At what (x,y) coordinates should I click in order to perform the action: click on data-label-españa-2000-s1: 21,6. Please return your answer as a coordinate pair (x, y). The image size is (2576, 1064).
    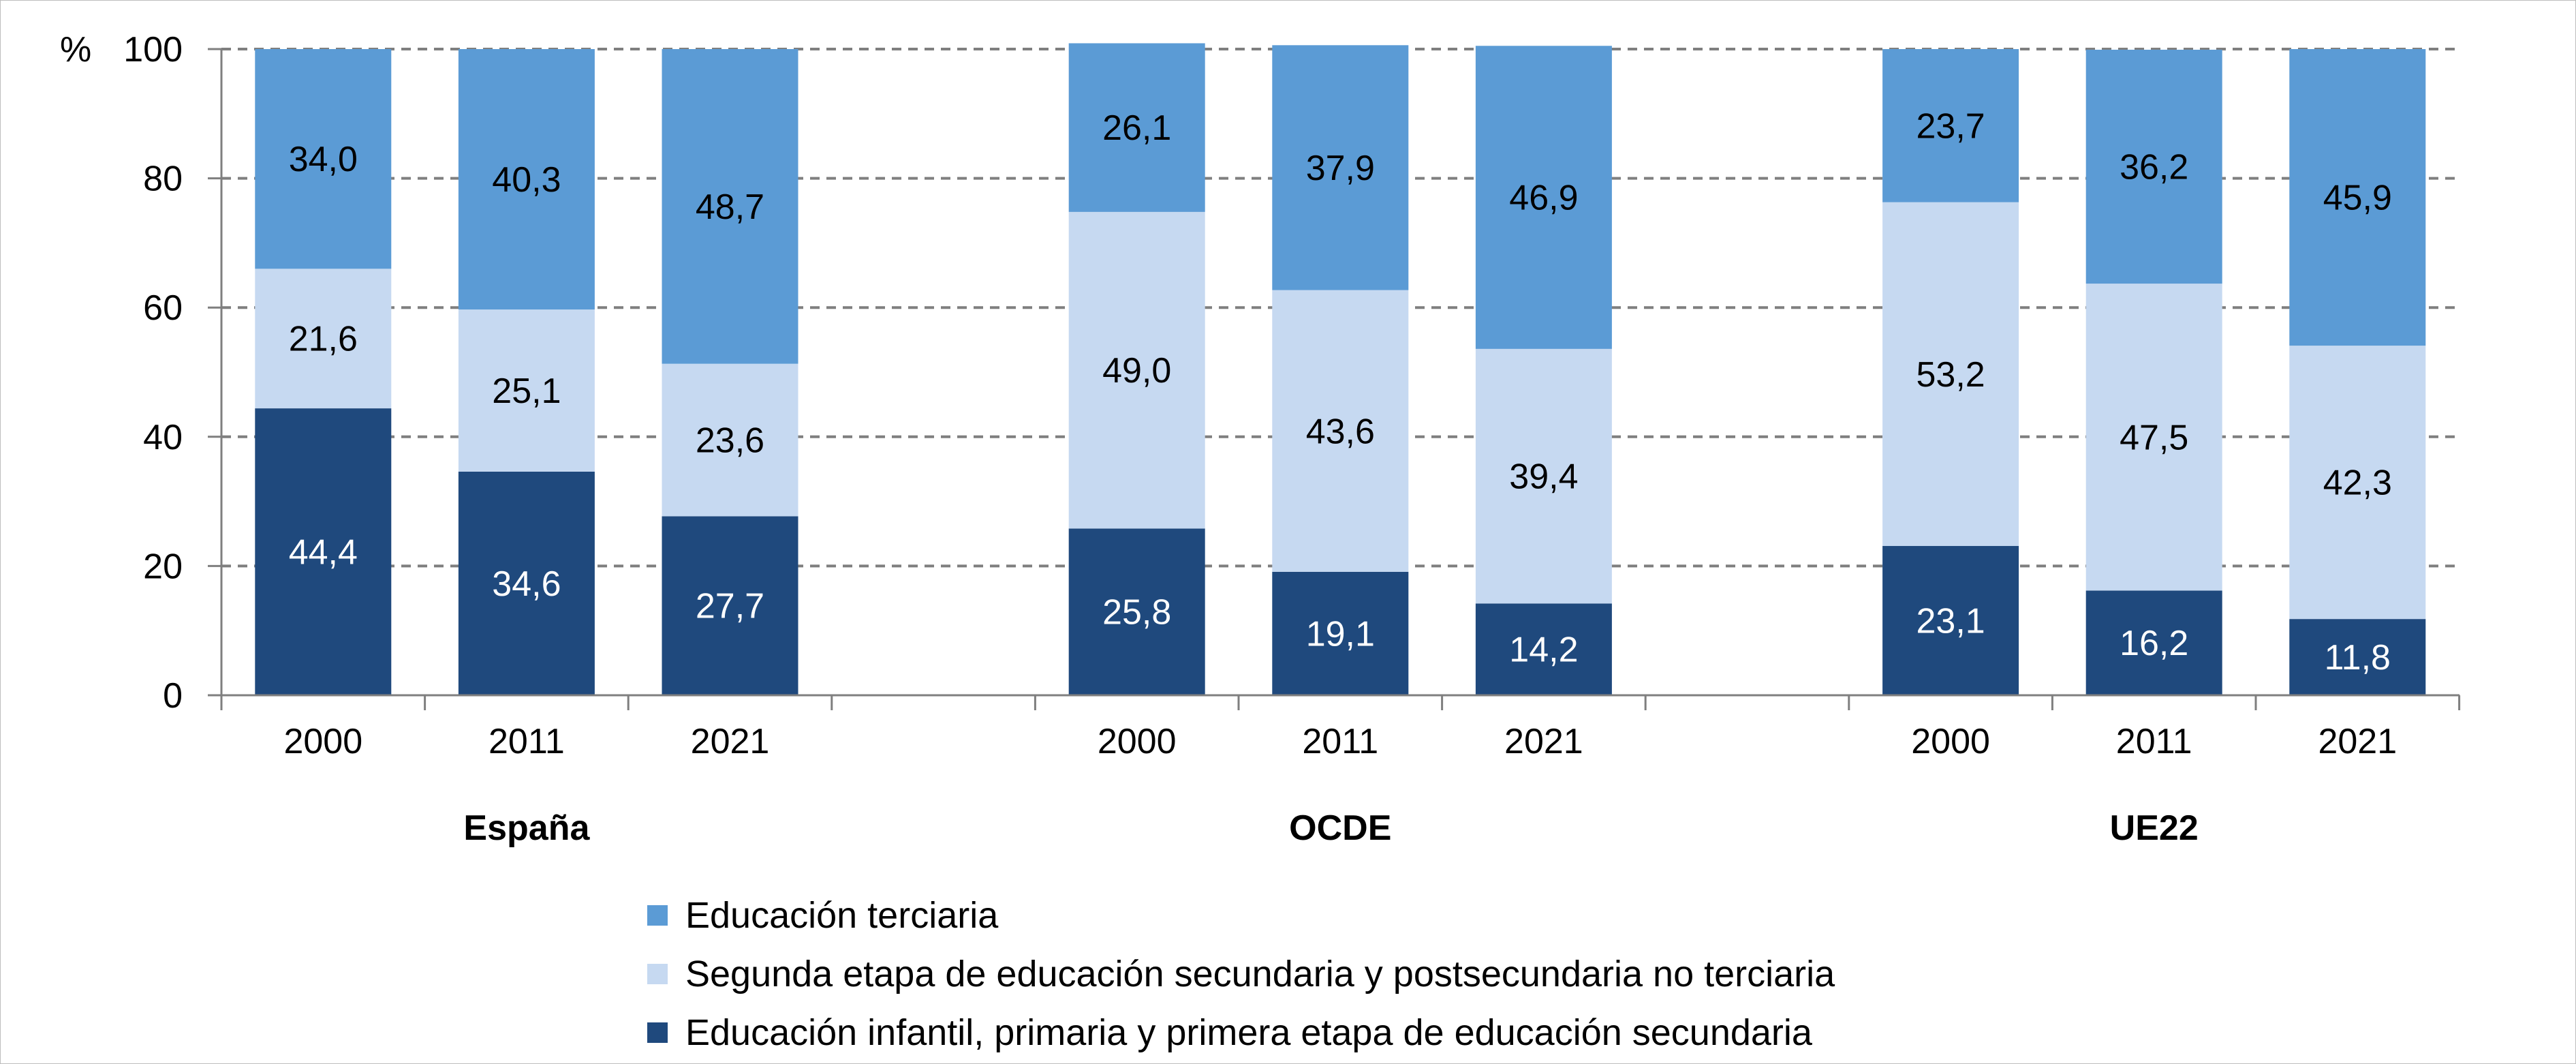
    Looking at the image, I should click on (323, 339).